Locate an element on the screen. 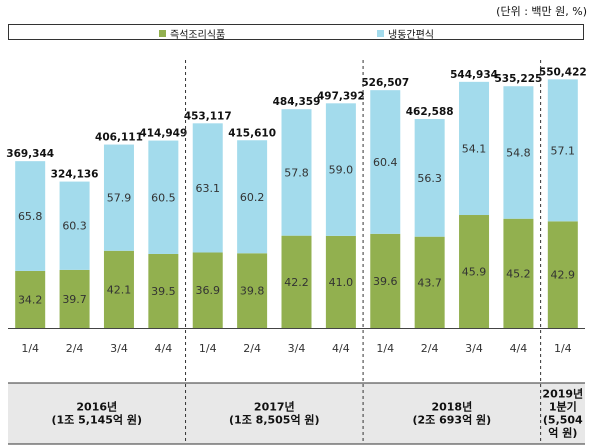 This screenshot has width=595, height=447. label-instant-8: 41.0 is located at coordinates (341, 282).